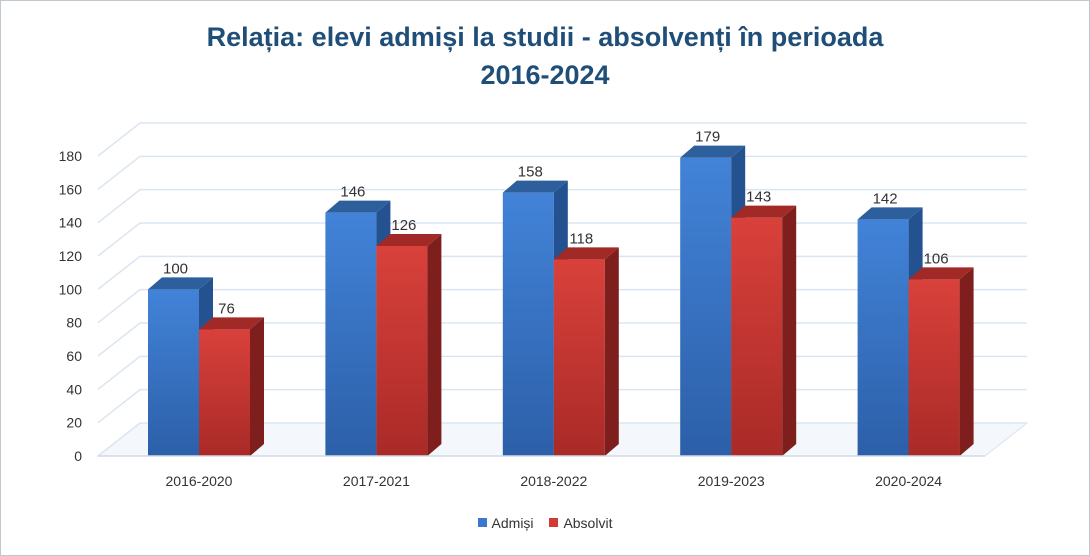 This screenshot has height=556, width=1090. Describe the element at coordinates (376, 481) in the screenshot. I see `x-tick-label: 2017-2021` at that location.